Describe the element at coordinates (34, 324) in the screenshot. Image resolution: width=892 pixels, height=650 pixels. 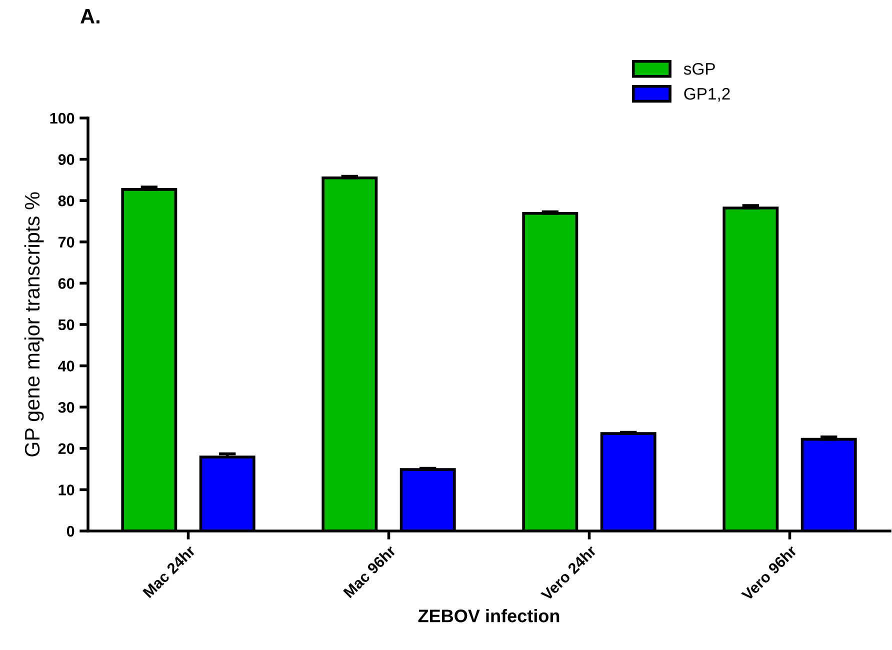
I see `y-axis-title: GP gene major transcripts %` at that location.